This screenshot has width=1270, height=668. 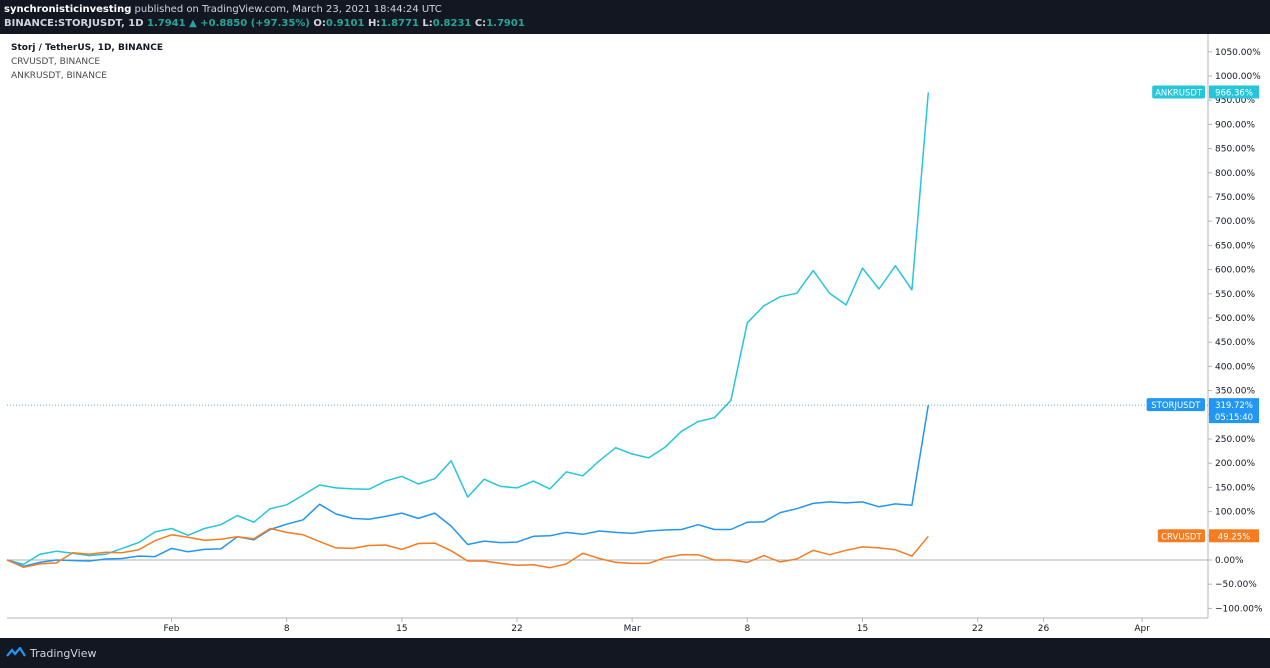 I want to click on price-label-name: STORJUSDT, so click(x=1176, y=406).